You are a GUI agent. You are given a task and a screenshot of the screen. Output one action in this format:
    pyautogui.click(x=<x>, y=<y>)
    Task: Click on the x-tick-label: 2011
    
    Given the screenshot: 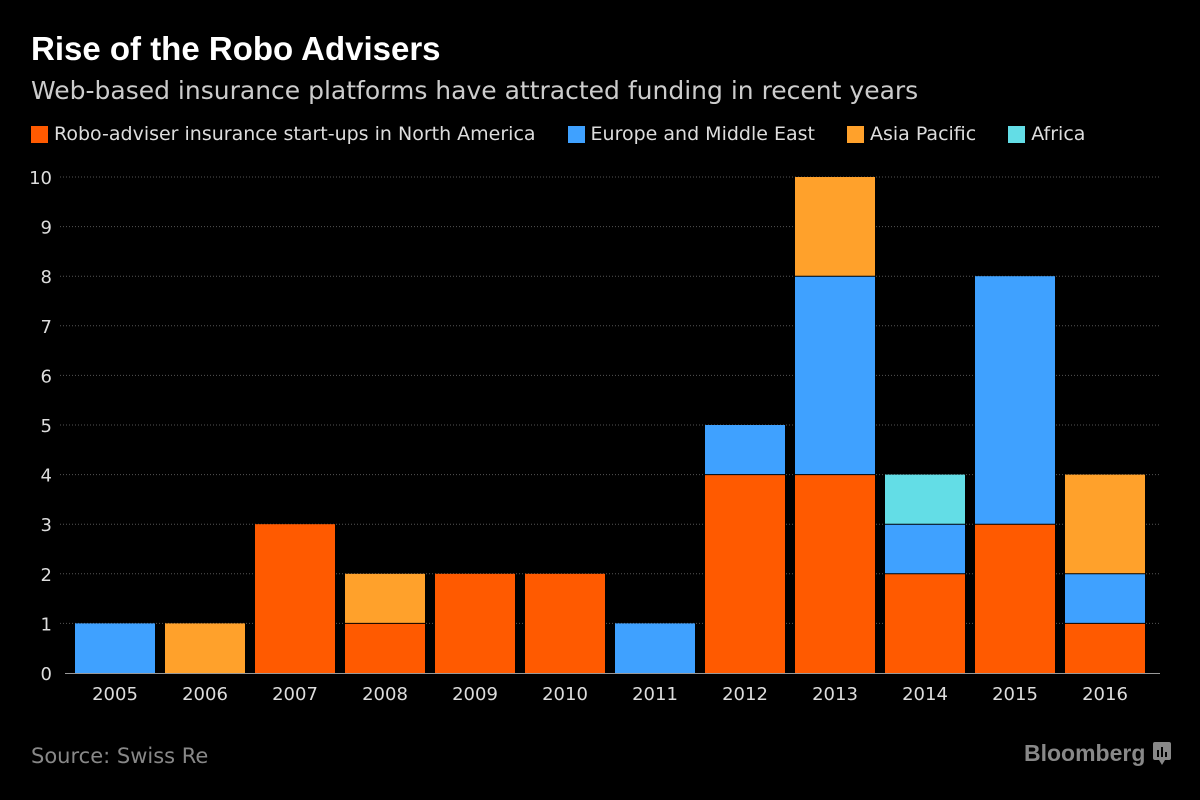 What is the action you would take?
    pyautogui.click(x=655, y=694)
    